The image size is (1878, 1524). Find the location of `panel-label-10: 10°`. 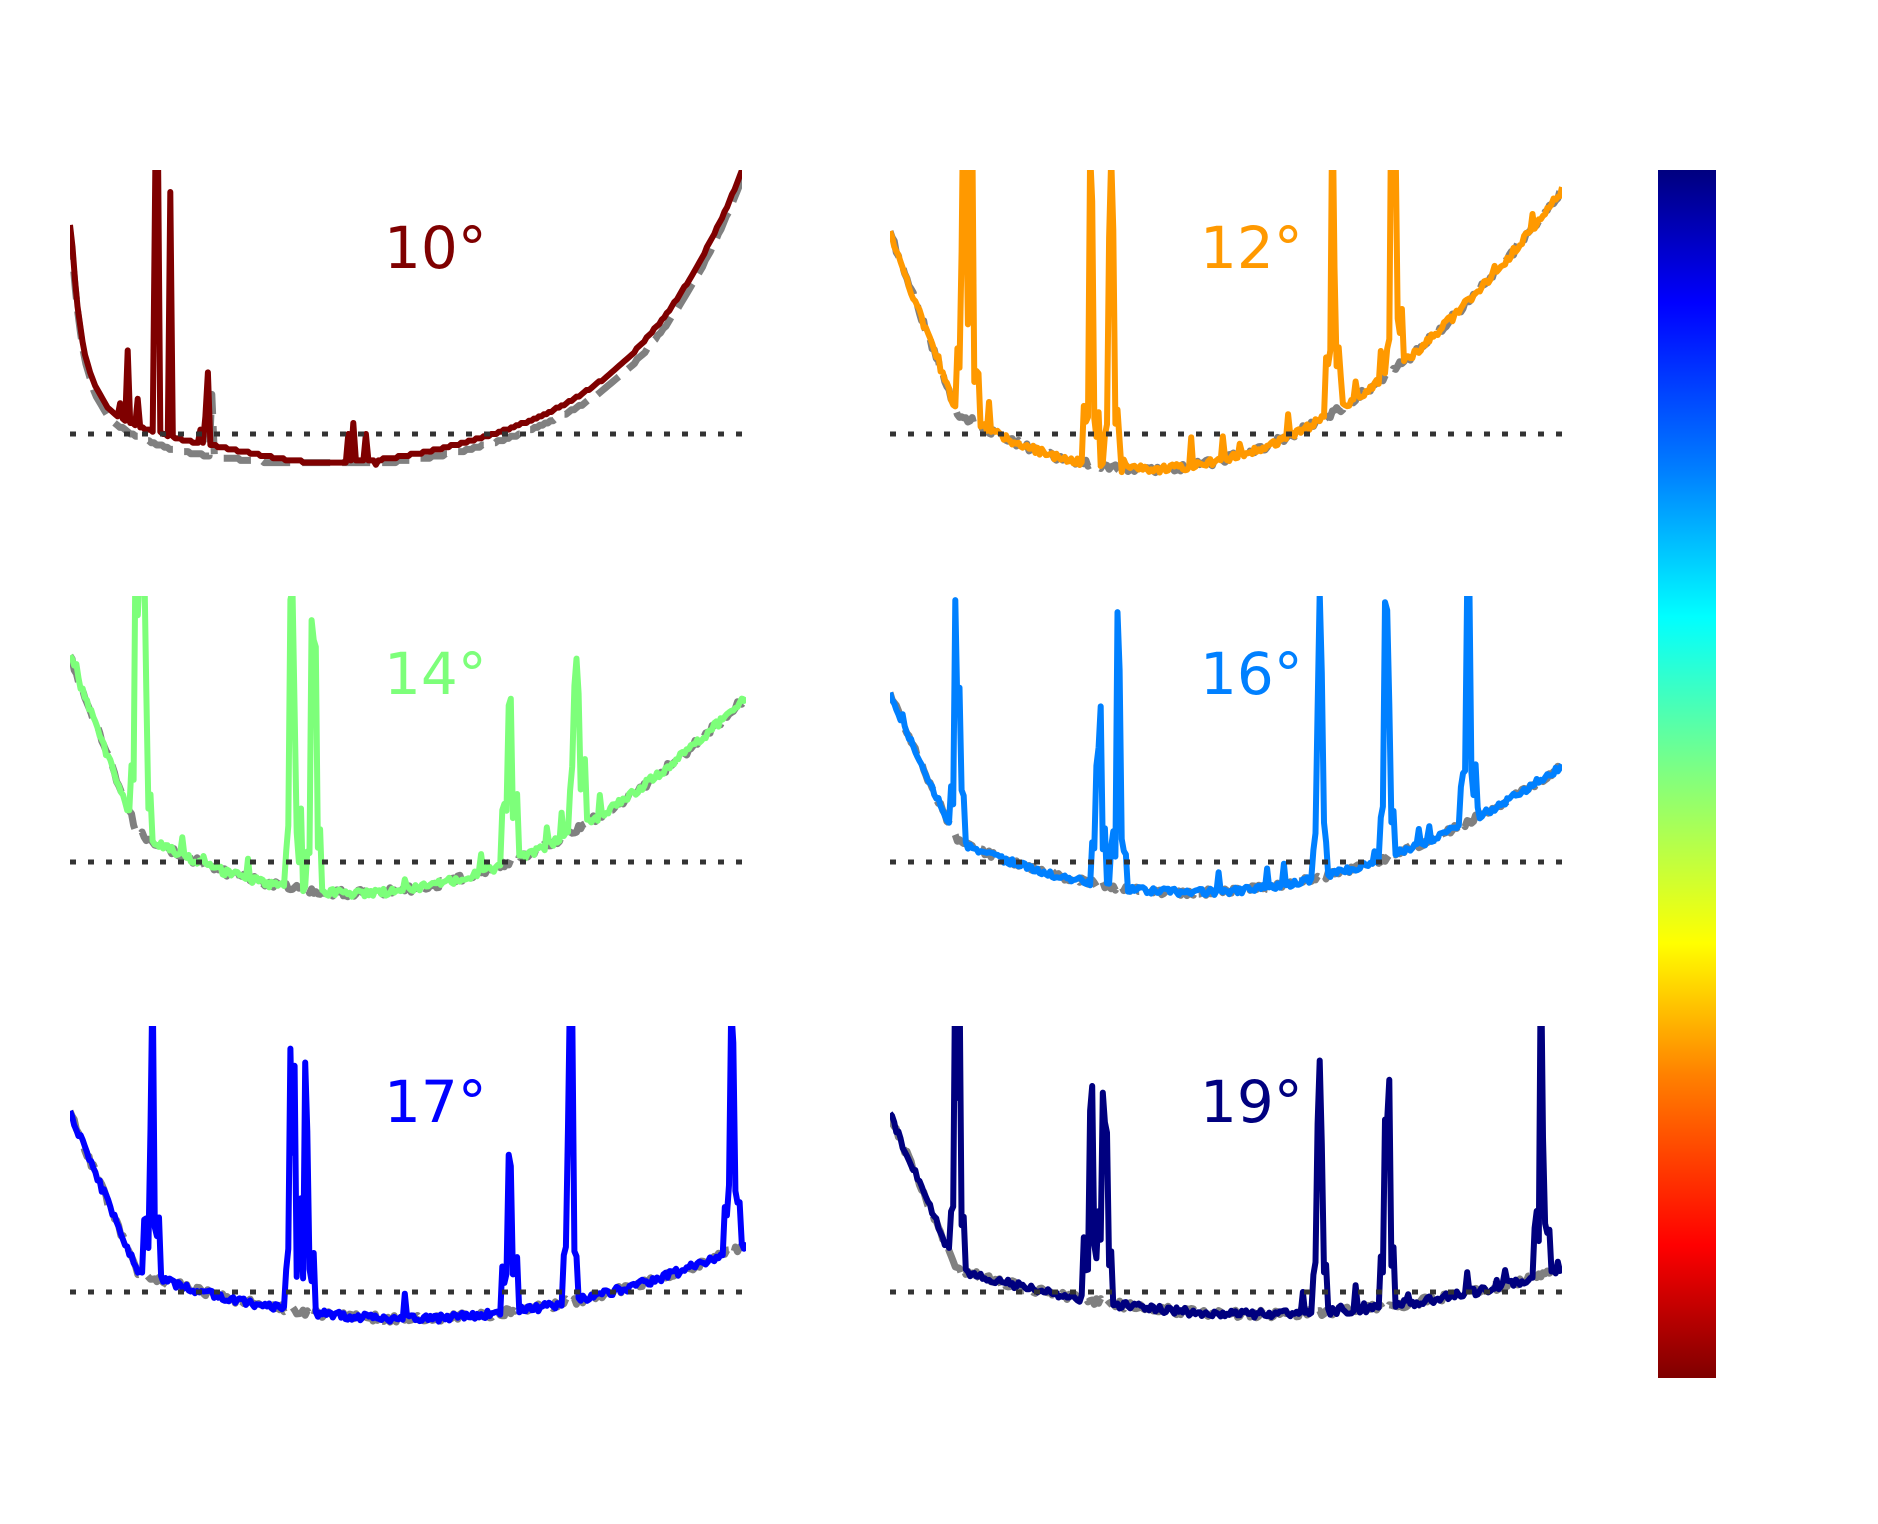

panel-label-10: 10° is located at coordinates (435, 248).